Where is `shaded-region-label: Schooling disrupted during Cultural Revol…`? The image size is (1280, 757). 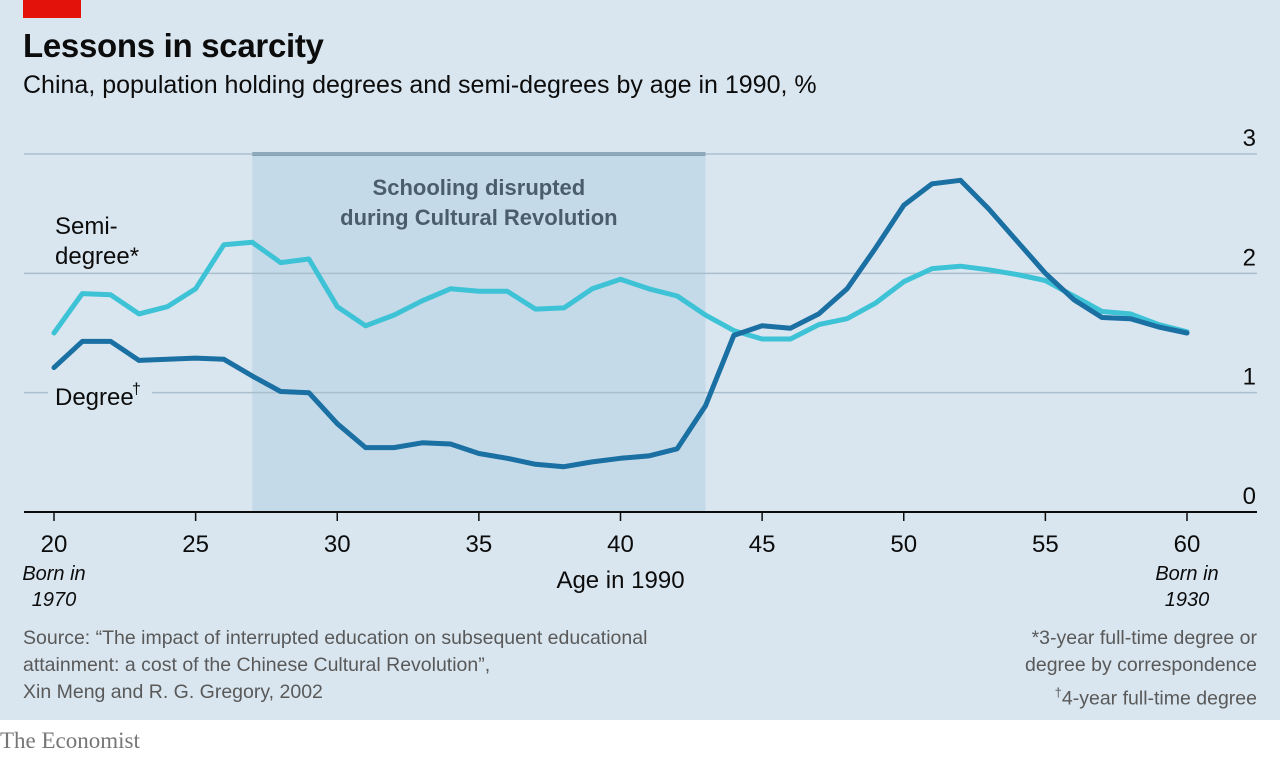 shaded-region-label: Schooling disrupted during Cultural Revol… is located at coordinates (478, 202).